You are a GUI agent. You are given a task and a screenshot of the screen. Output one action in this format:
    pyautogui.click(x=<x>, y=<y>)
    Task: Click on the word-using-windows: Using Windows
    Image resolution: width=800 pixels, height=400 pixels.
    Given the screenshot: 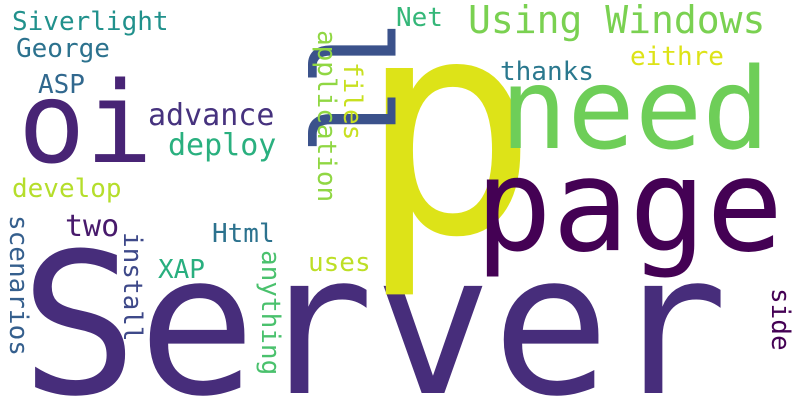 What is the action you would take?
    pyautogui.click(x=616, y=21)
    